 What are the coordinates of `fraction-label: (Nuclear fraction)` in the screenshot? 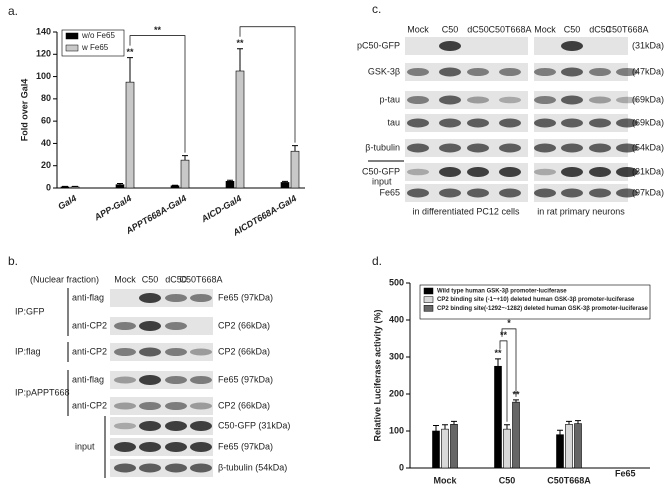 It's located at (64, 279).